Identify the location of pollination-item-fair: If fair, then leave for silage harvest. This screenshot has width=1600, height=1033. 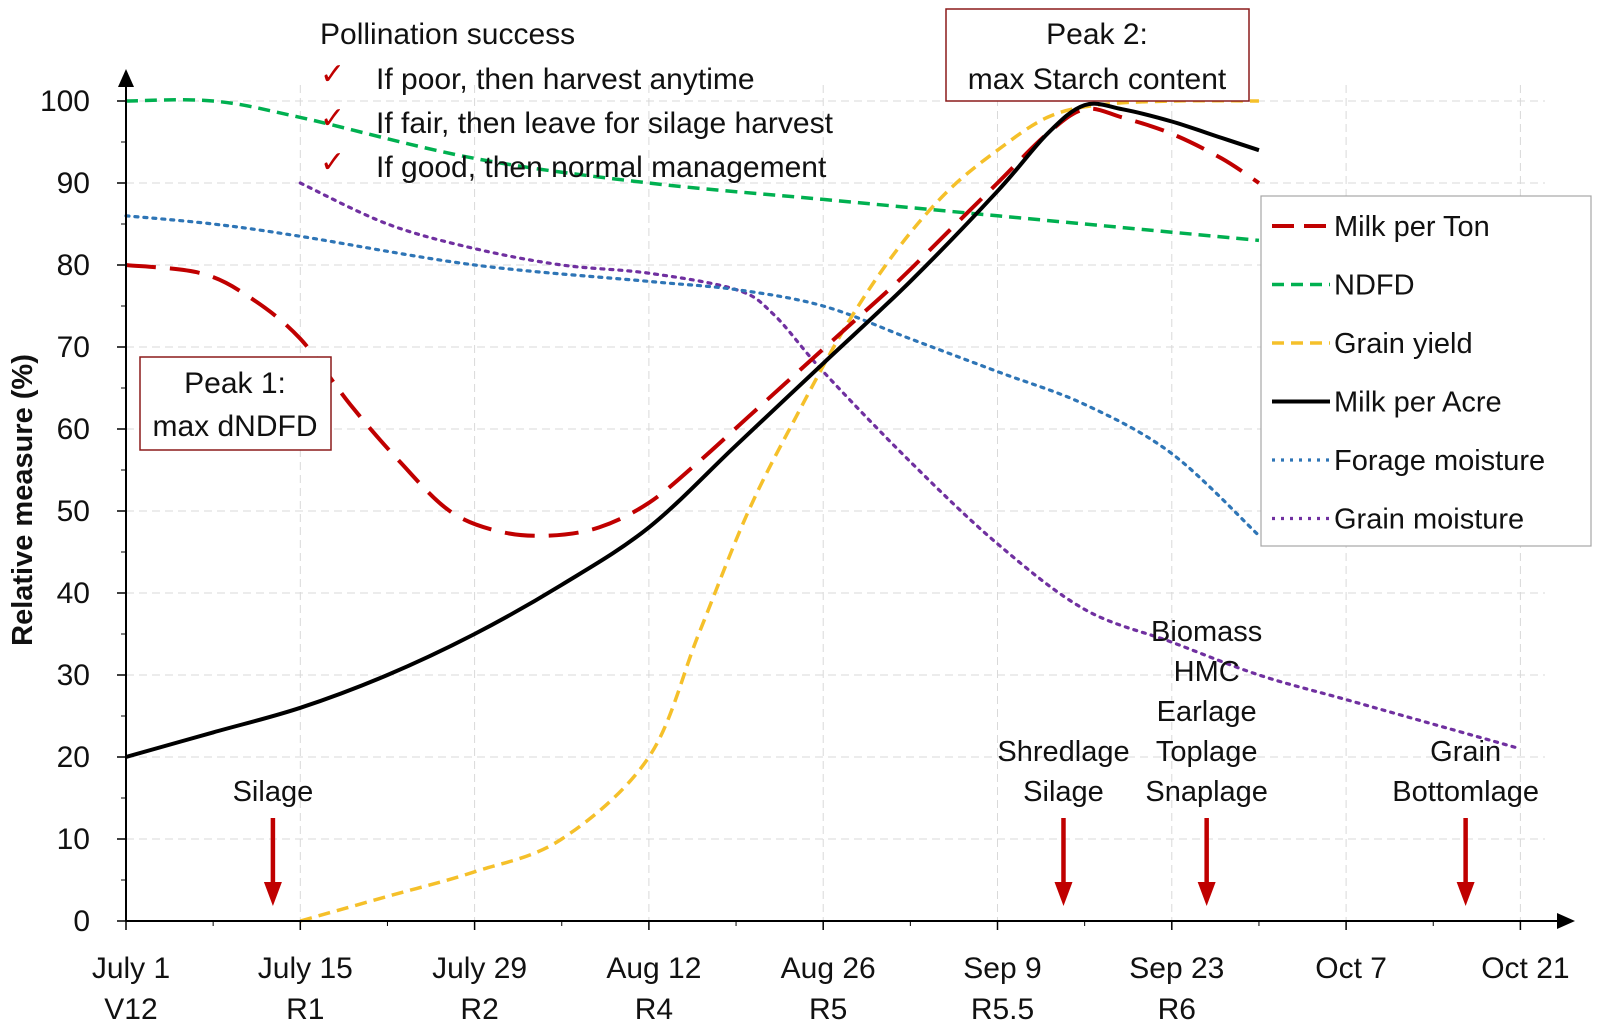
(605, 123).